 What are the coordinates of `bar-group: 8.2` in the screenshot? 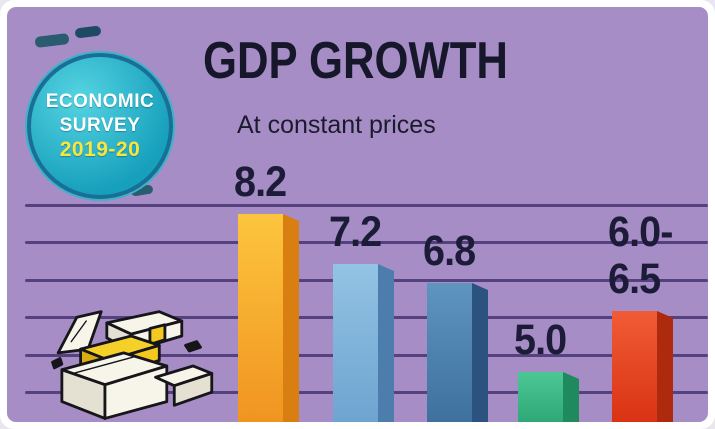 It's located at (266, 290).